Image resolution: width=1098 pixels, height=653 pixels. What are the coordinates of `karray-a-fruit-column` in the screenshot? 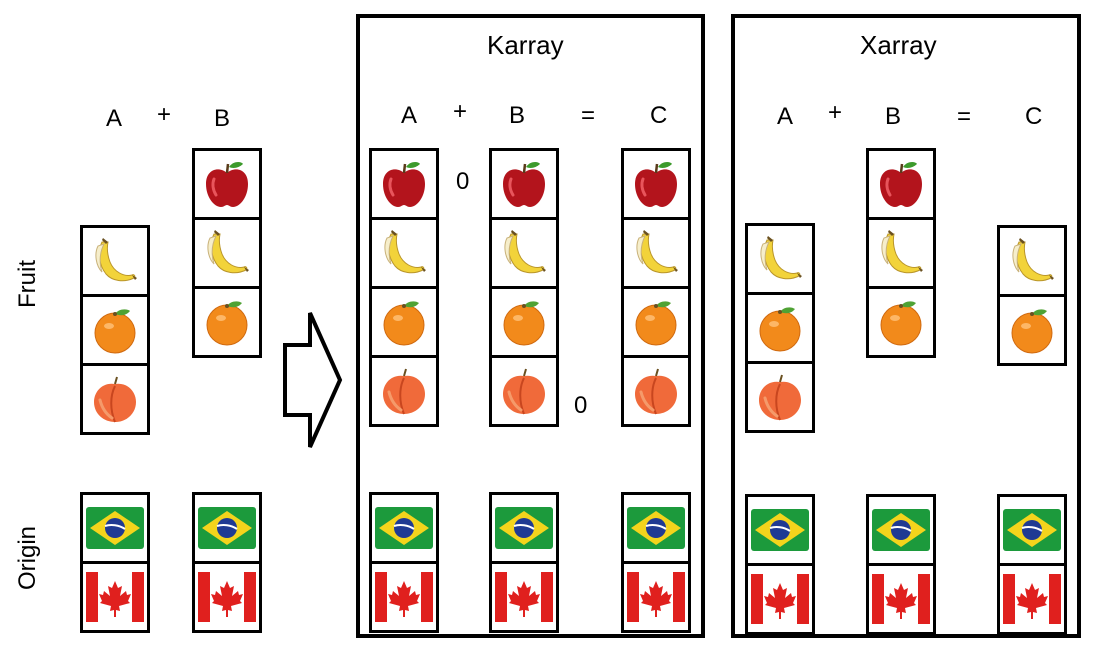 It's located at (404, 287).